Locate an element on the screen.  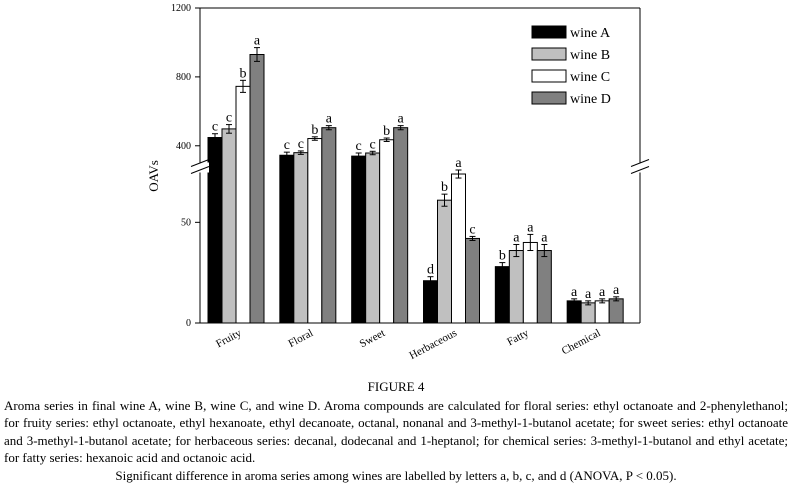
x-tick-label: Chemical is located at coordinates (581, 342).